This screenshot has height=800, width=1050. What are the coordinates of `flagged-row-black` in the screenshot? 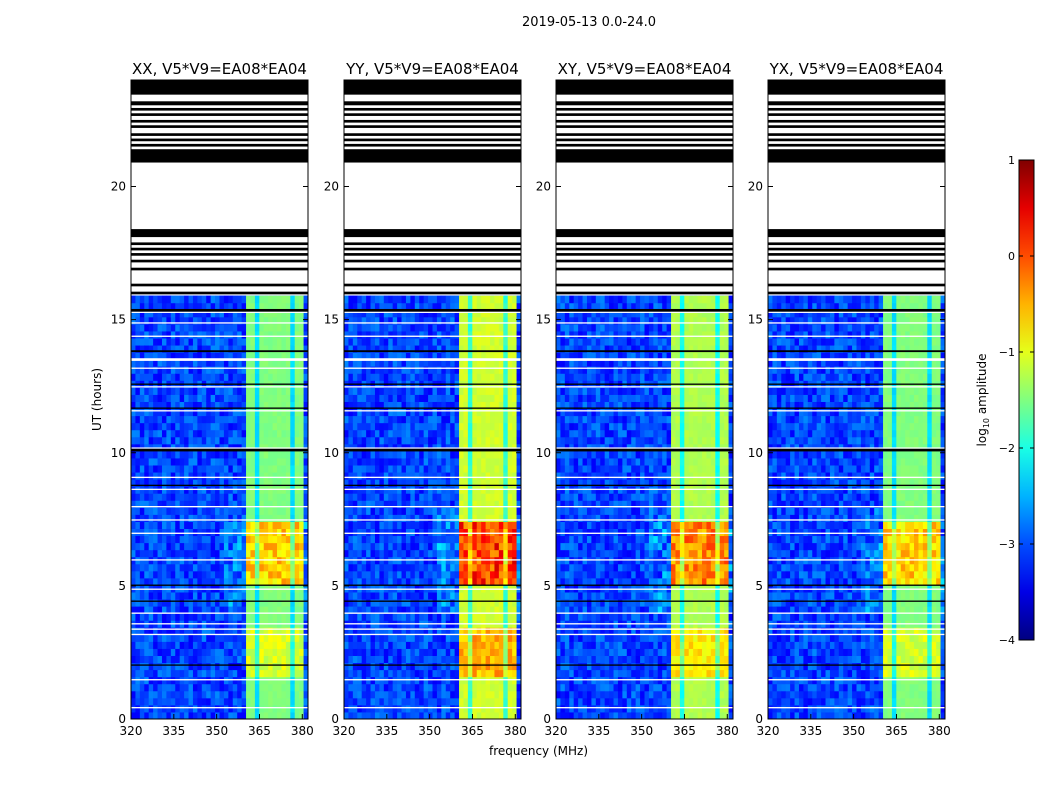 It's located at (432, 114).